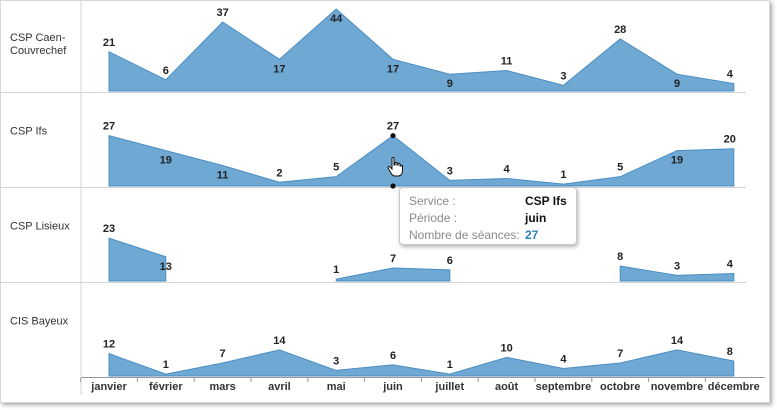  I want to click on value-label-csp-caen-couvrechef-septembre: 3, so click(563, 76).